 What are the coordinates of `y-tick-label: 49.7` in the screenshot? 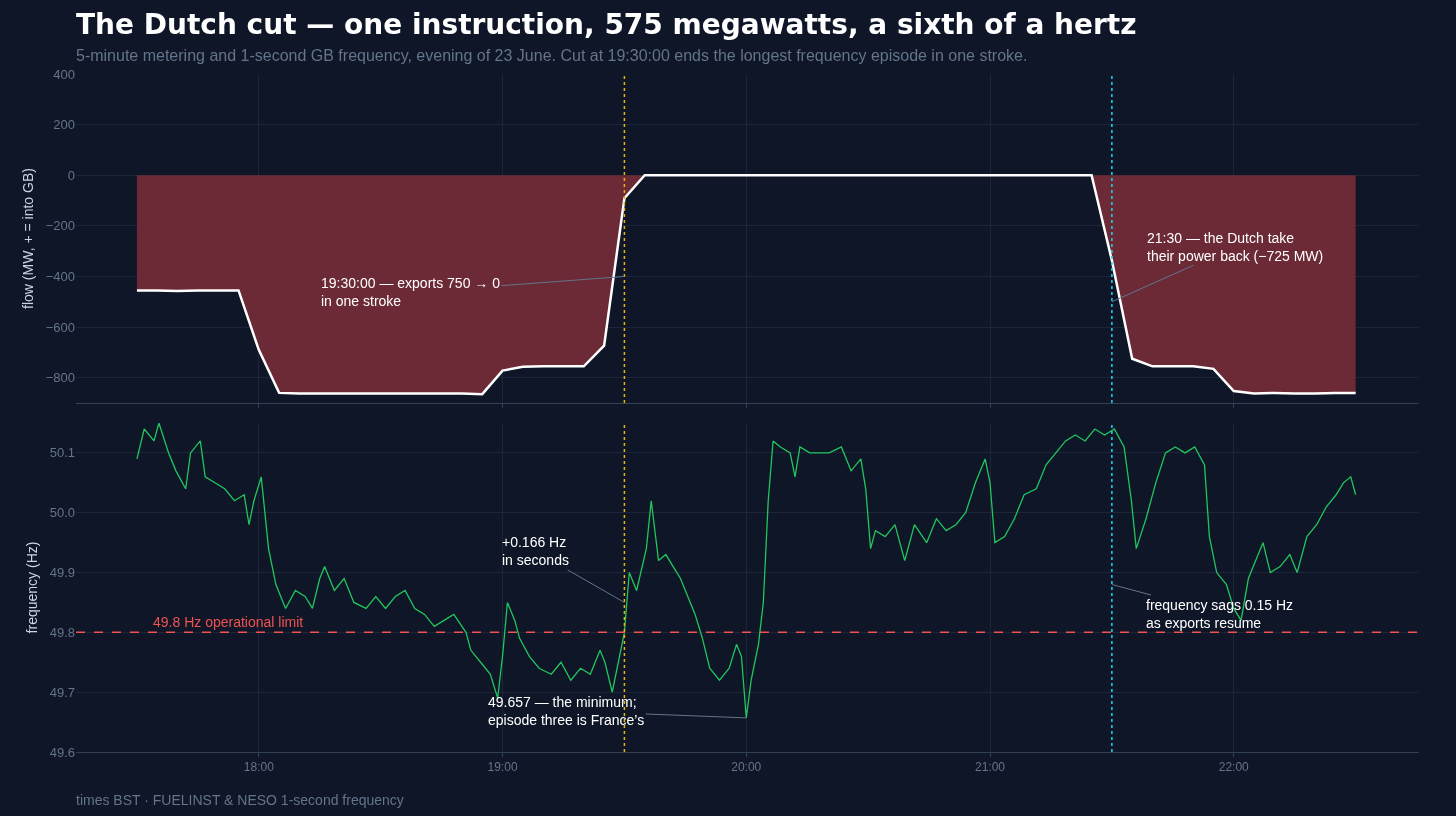 It's located at (62, 692).